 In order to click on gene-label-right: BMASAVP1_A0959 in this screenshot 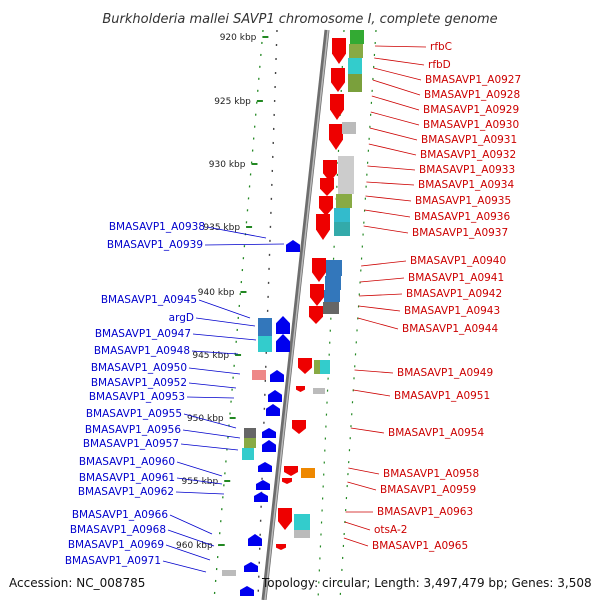, I will do `click(428, 490)`.